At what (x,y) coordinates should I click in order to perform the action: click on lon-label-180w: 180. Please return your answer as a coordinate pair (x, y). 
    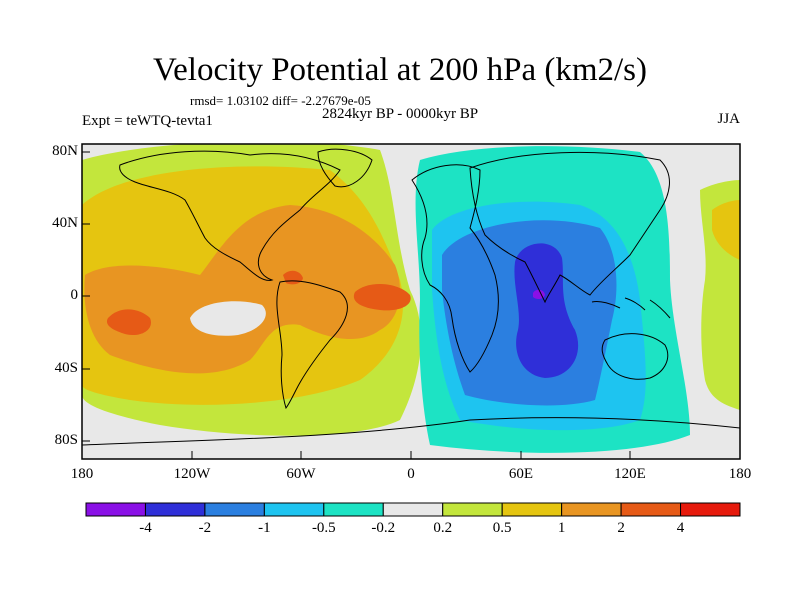
    Looking at the image, I should click on (82, 474).